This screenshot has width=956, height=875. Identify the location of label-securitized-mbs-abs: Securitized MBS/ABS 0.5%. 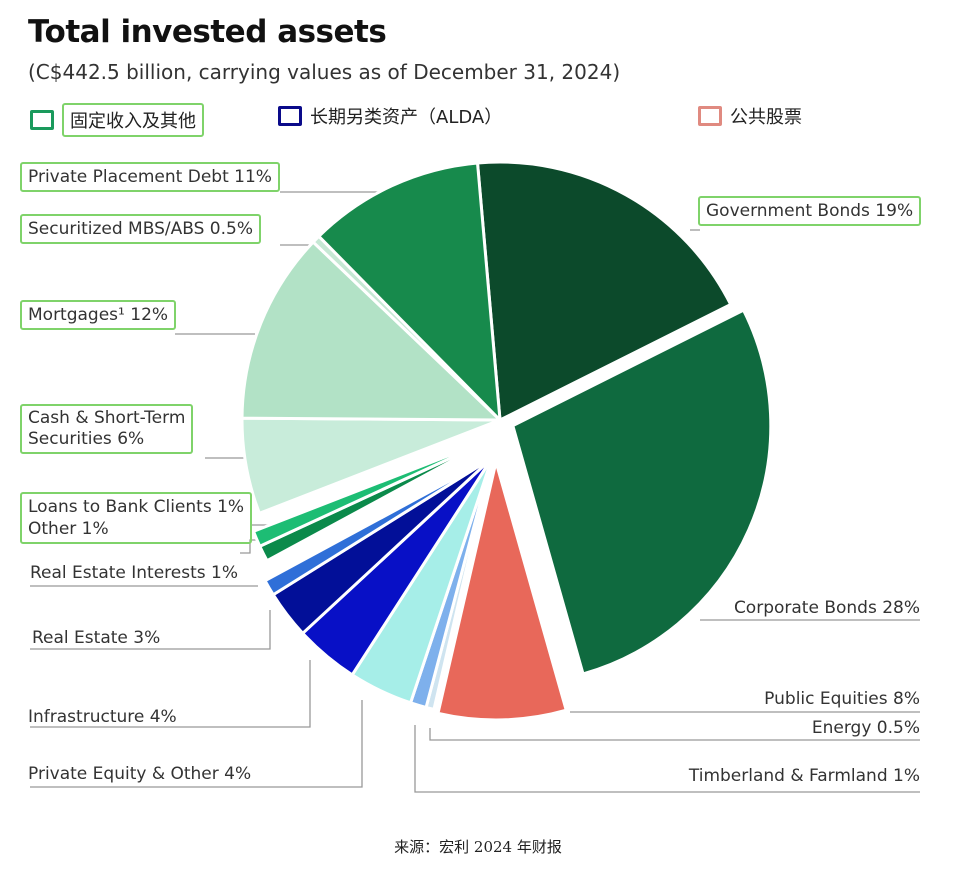
(140, 229).